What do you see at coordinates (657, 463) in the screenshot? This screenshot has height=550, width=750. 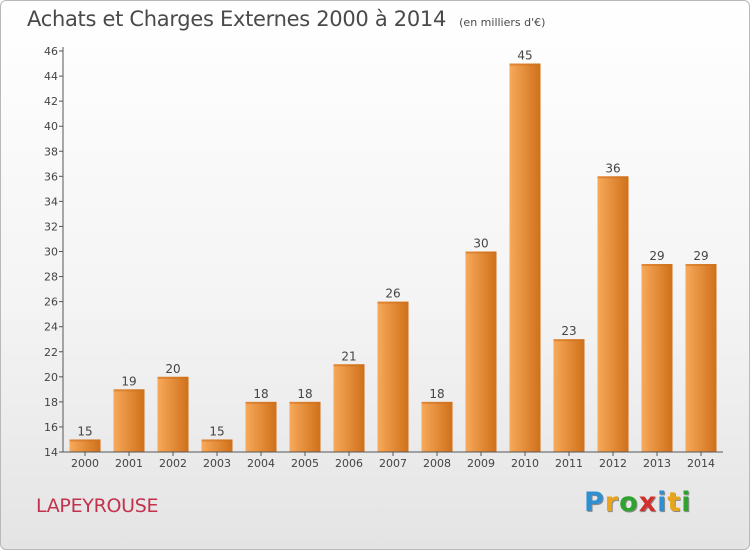 I see `x-tick-label: 2013` at bounding box center [657, 463].